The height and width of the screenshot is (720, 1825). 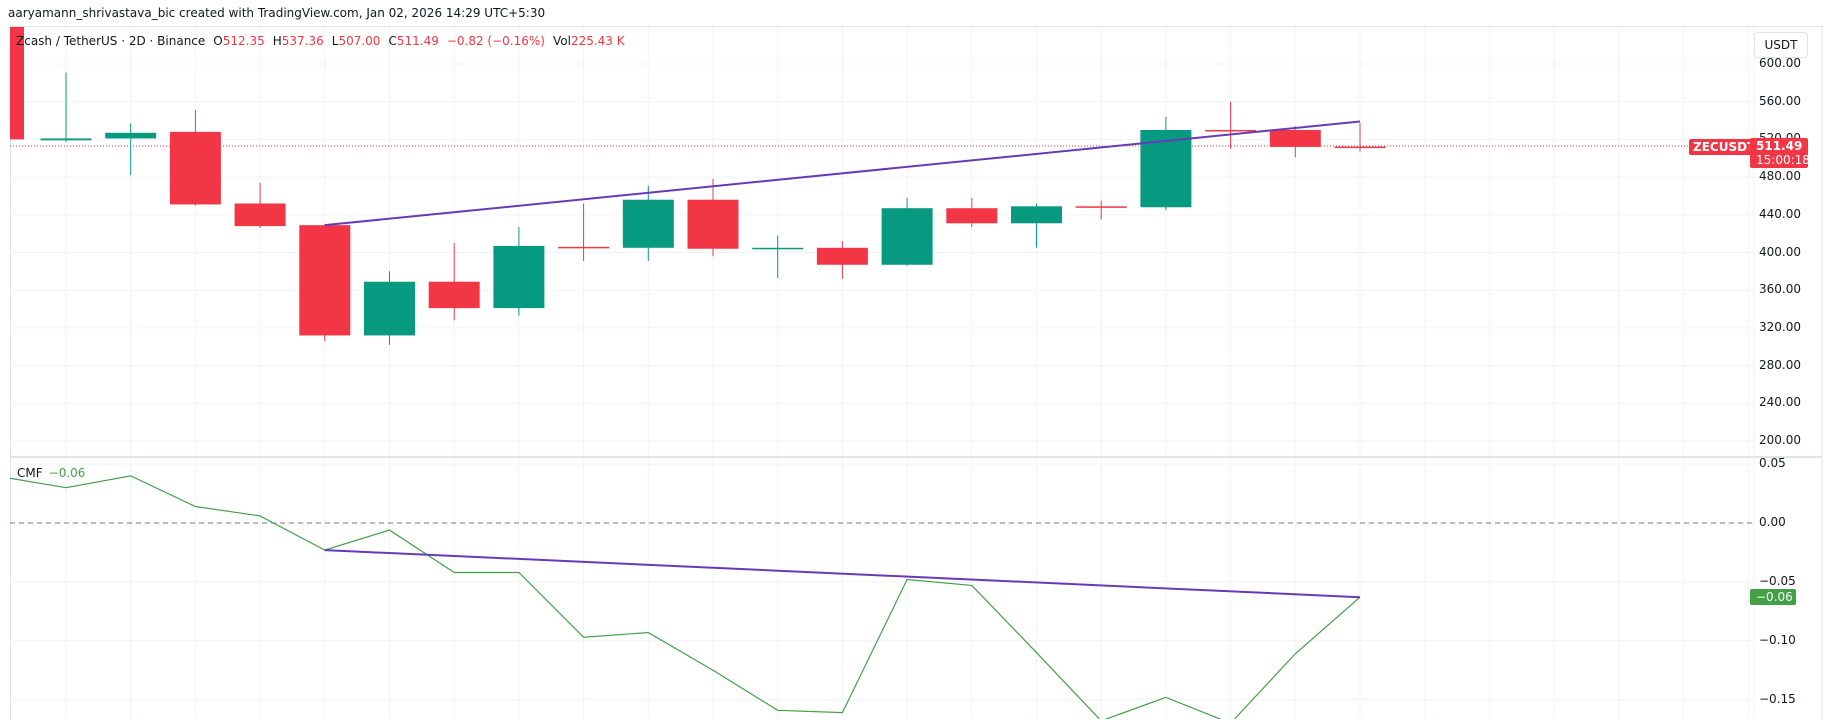 I want to click on cmf-tick-label: −0.05, so click(x=1777, y=580).